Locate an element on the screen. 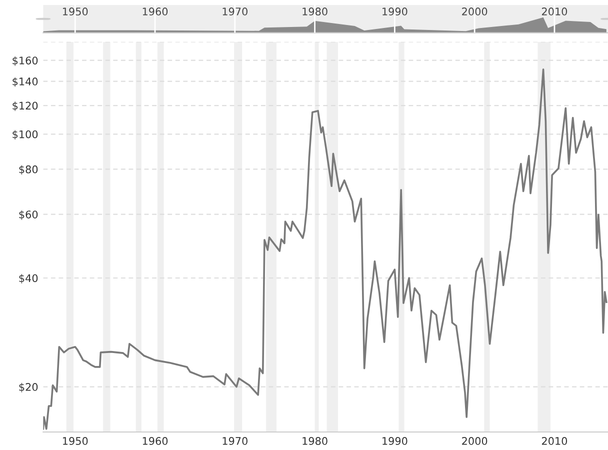 The image size is (608, 450). y-tick-label: $160 is located at coordinates (25, 61).